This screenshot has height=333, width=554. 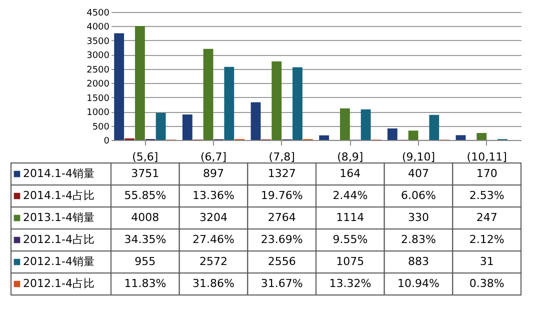 I want to click on data-label: 11.83%, so click(x=145, y=283).